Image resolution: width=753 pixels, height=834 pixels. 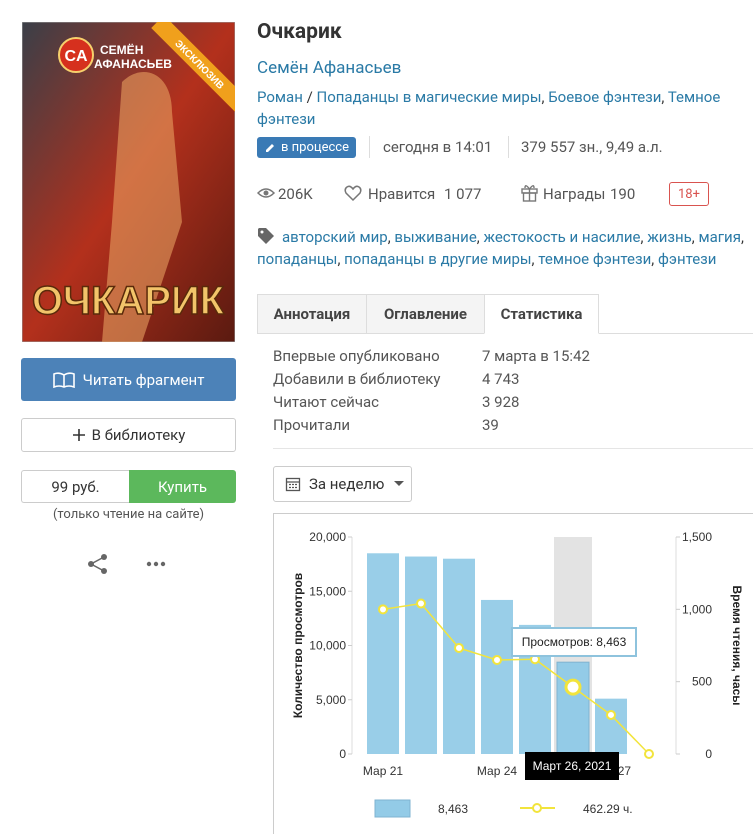 I want to click on x-tick-label: Мар 24, so click(x=497, y=771).